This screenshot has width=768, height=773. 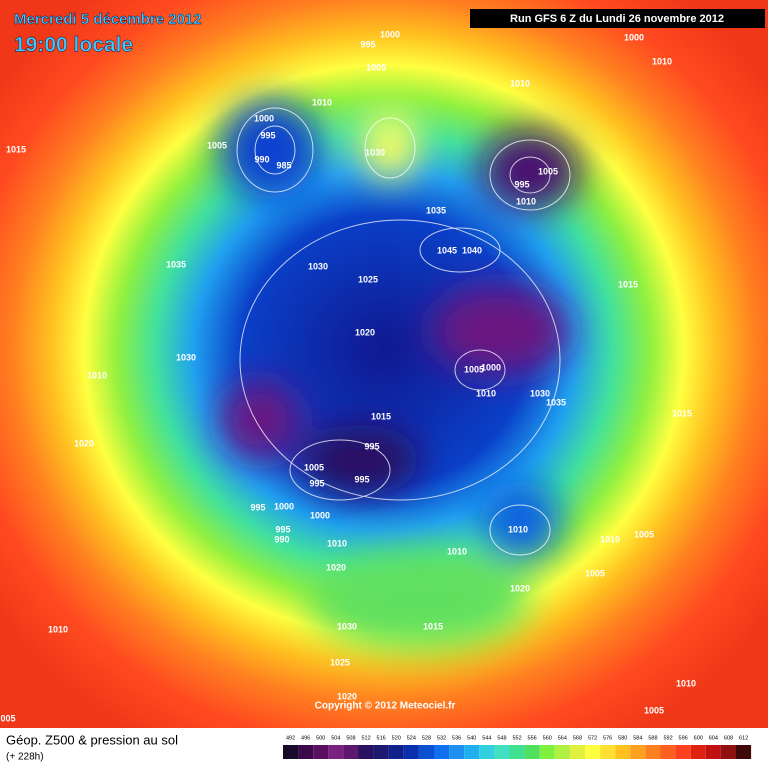 What do you see at coordinates (683, 738) in the screenshot?
I see `scale-label: 596` at bounding box center [683, 738].